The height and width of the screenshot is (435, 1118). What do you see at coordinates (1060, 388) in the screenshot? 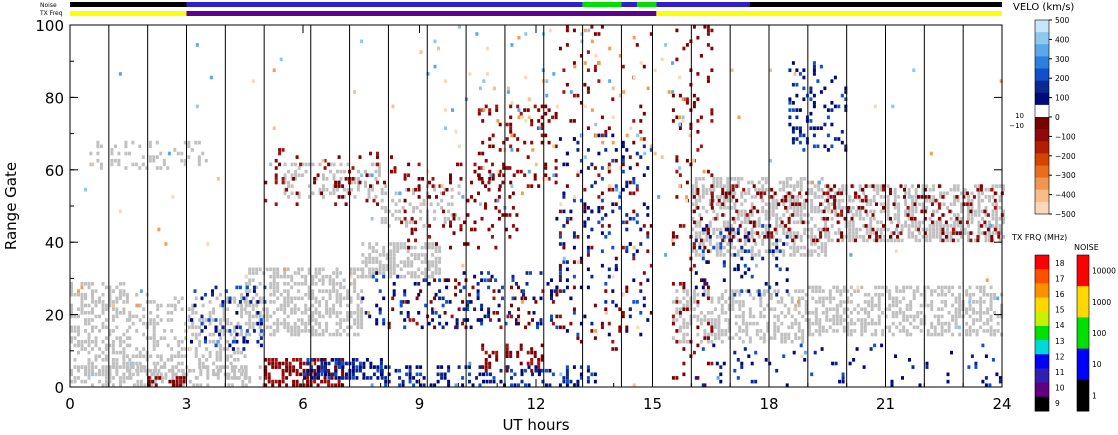
I see `txfreq-tick-label: 10` at bounding box center [1060, 388].